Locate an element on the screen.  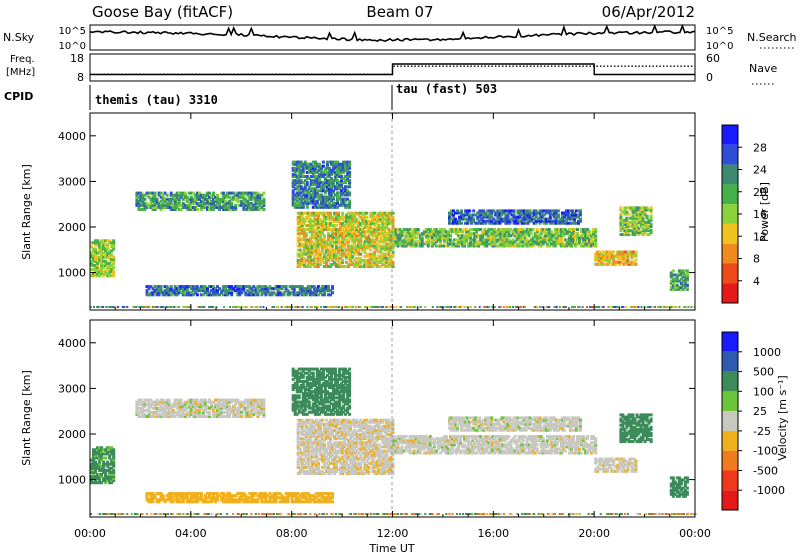
cpid-segment-2: tau (fast) 503 is located at coordinates (446, 89).